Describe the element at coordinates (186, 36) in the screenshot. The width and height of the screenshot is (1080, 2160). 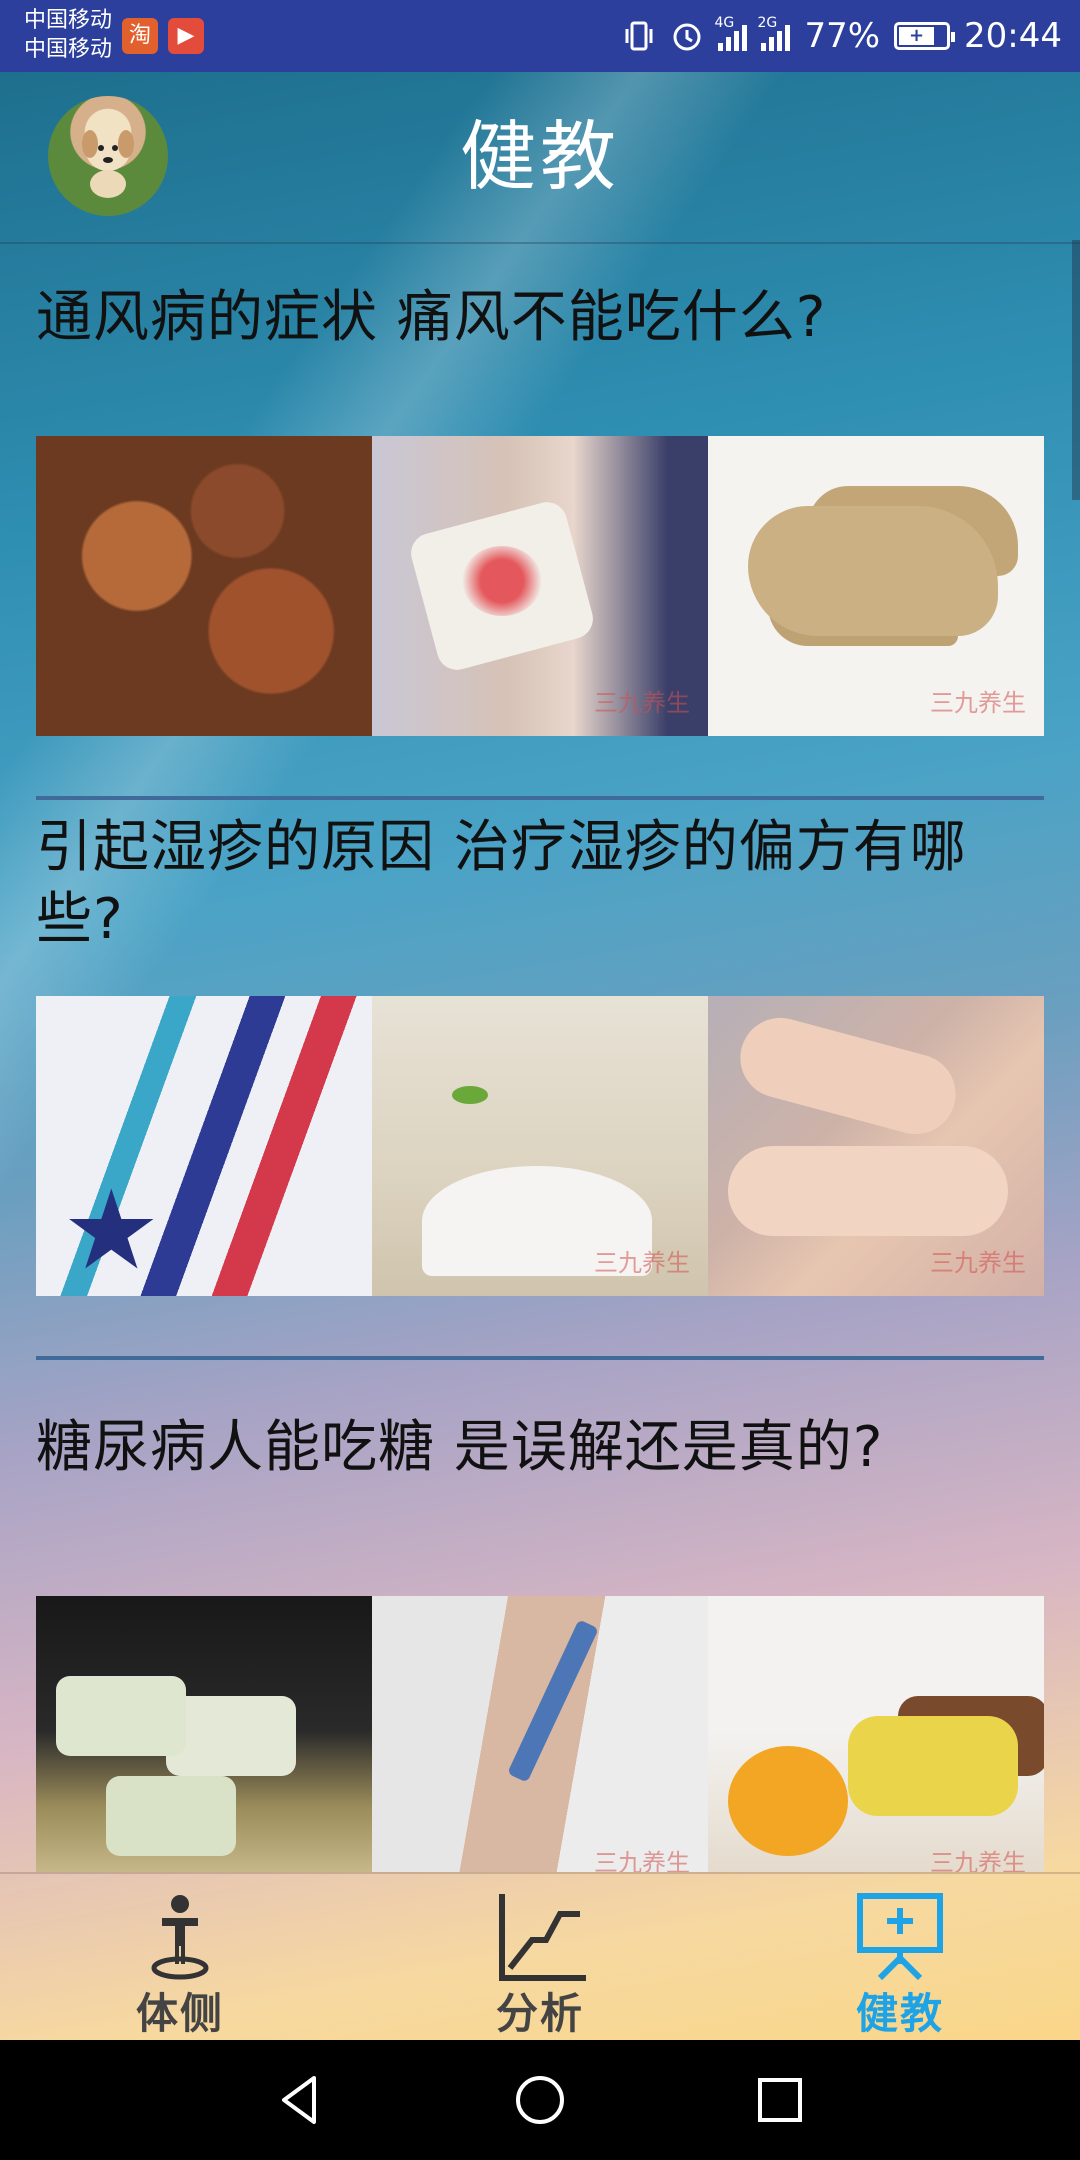
I see `video-app-icon: ▶` at that location.